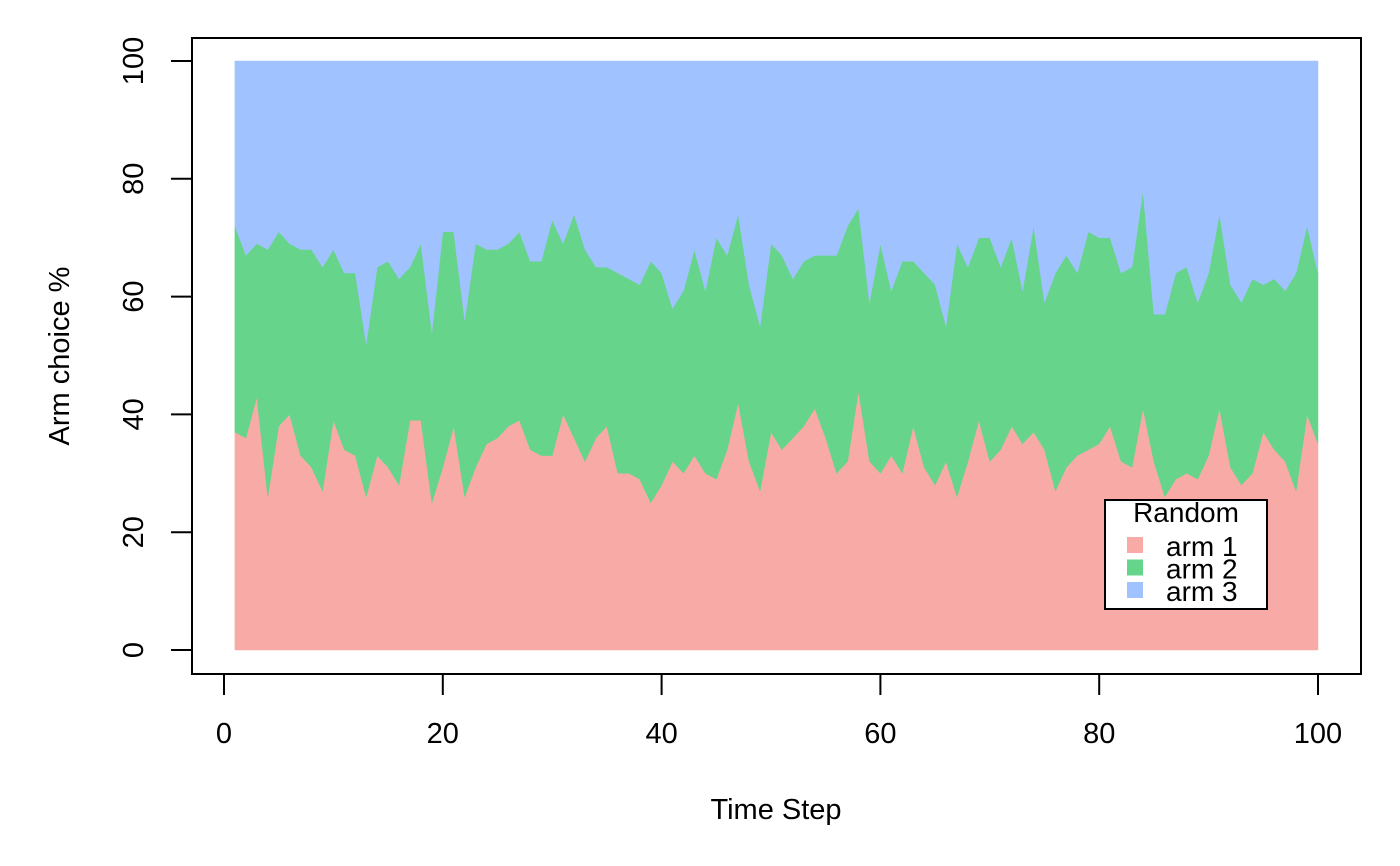  Describe the element at coordinates (661, 734) in the screenshot. I see `x-tick-label: 40` at that location.